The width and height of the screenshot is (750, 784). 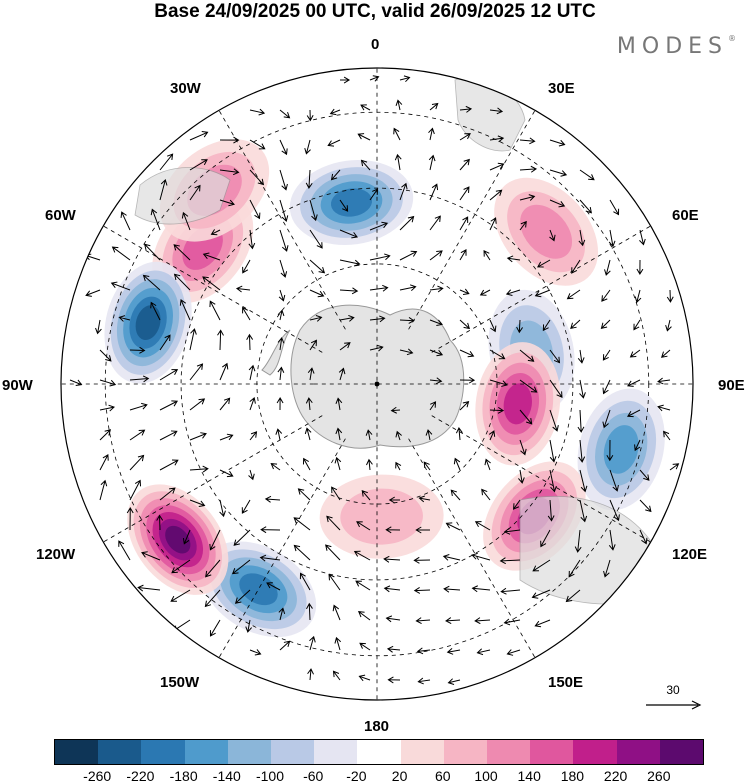 What do you see at coordinates (518, 404) in the screenshot?
I see `anomaly-high-east-antarctic-coast` at bounding box center [518, 404].